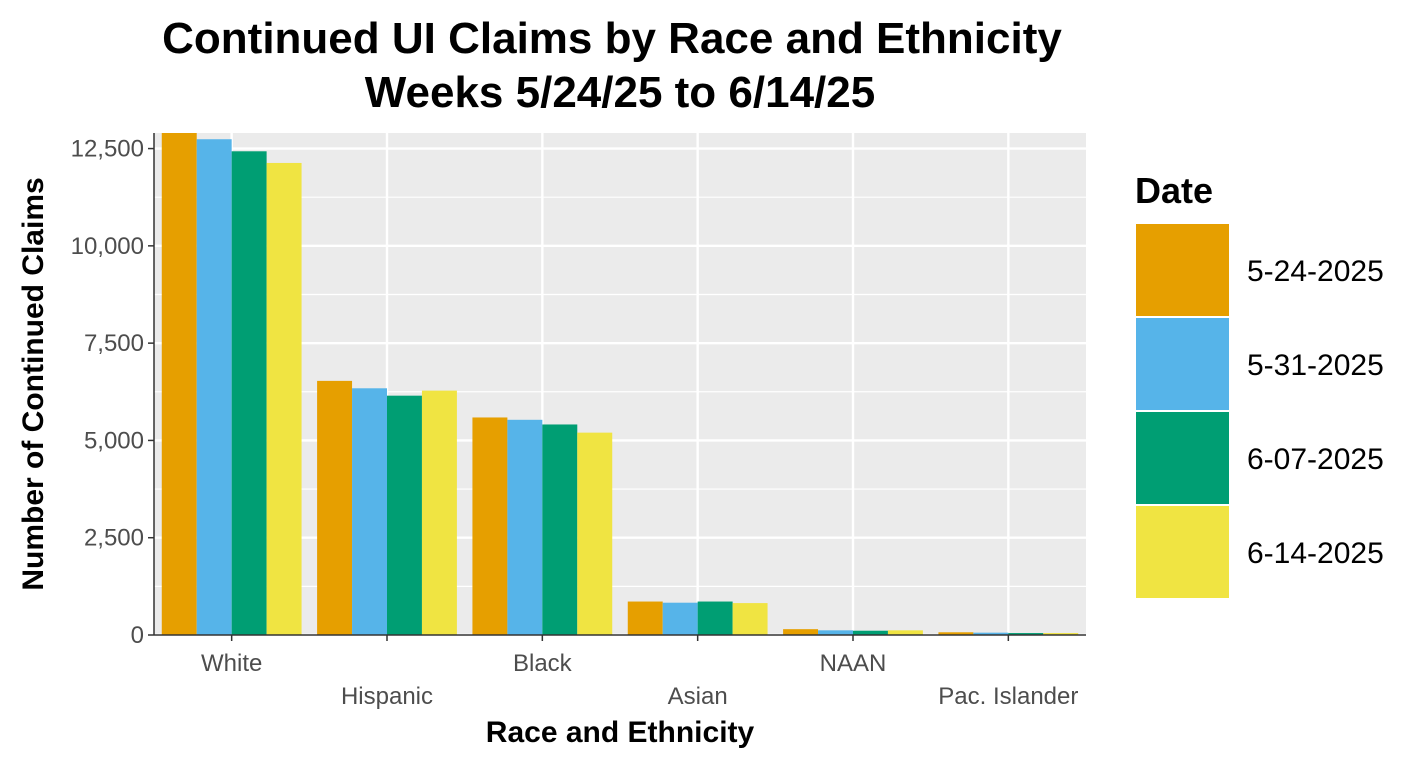 The height and width of the screenshot is (766, 1428). Describe the element at coordinates (525, 527) in the screenshot. I see `bar-black-5-31-2025` at that location.